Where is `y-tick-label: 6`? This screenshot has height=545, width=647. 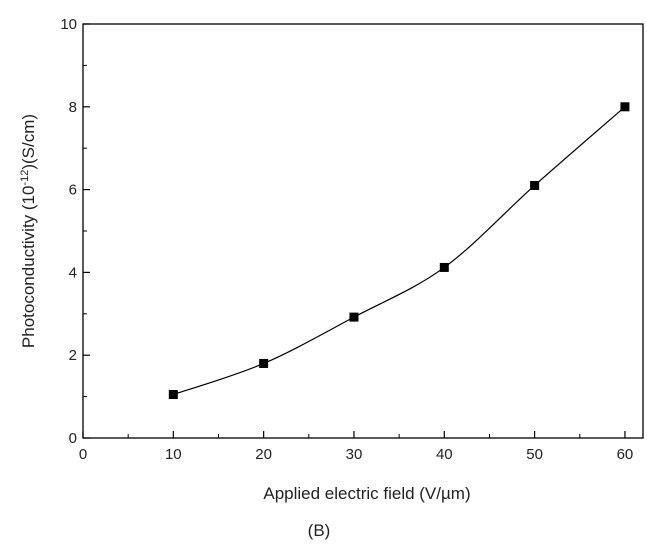
y-tick-label: 6 is located at coordinates (73, 190).